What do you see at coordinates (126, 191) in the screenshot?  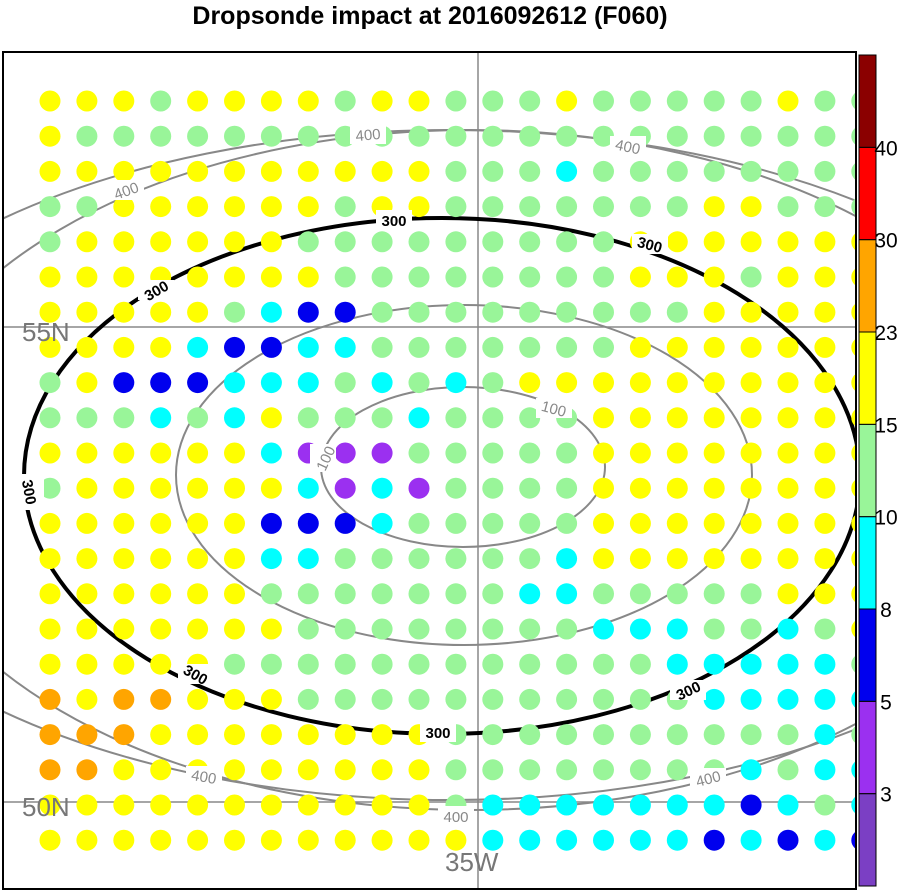 I see `contour-label-c400-c: 400` at bounding box center [126, 191].